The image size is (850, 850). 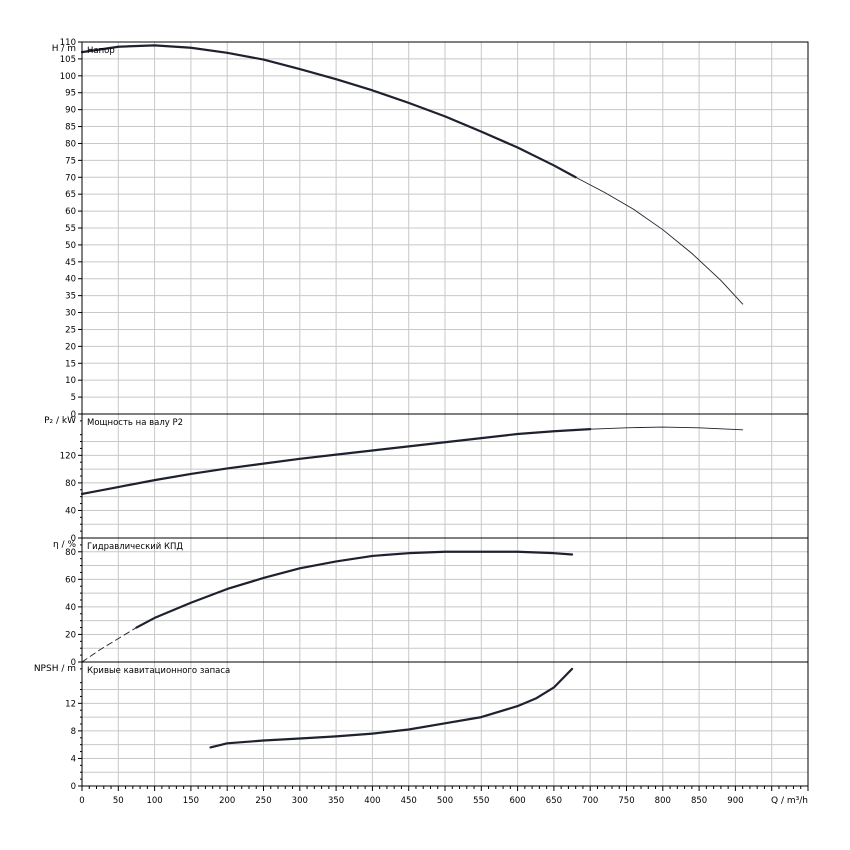 What do you see at coordinates (70, 330) in the screenshot?
I see `y-tick-label: 25` at bounding box center [70, 330].